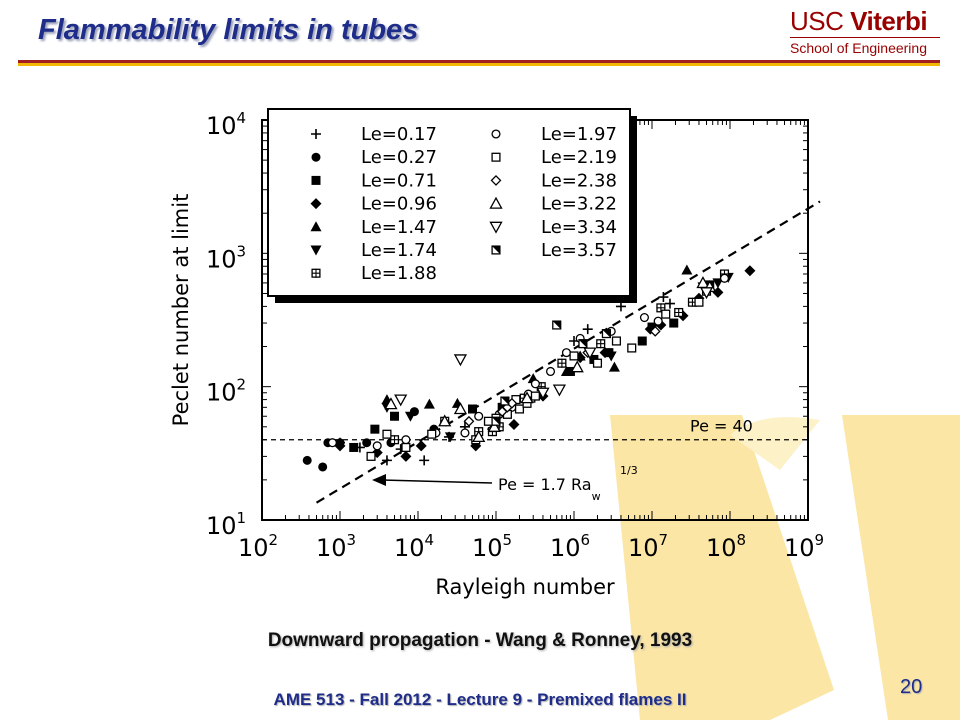 The height and width of the screenshot is (720, 960). Describe the element at coordinates (258, 546) in the screenshot. I see `x-tick-label: 10²` at that location.